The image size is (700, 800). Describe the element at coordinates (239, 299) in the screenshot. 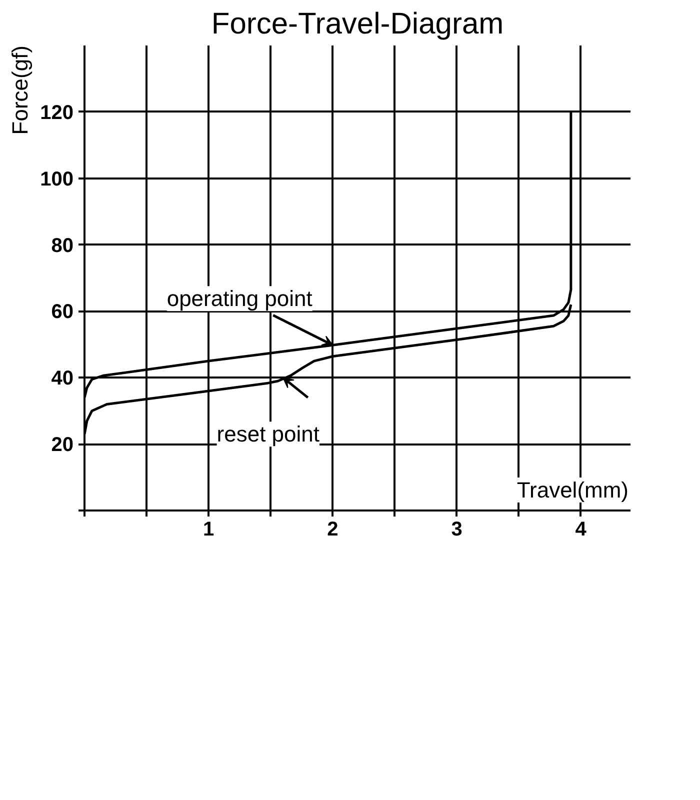

I see `annotation: operating point` at that location.